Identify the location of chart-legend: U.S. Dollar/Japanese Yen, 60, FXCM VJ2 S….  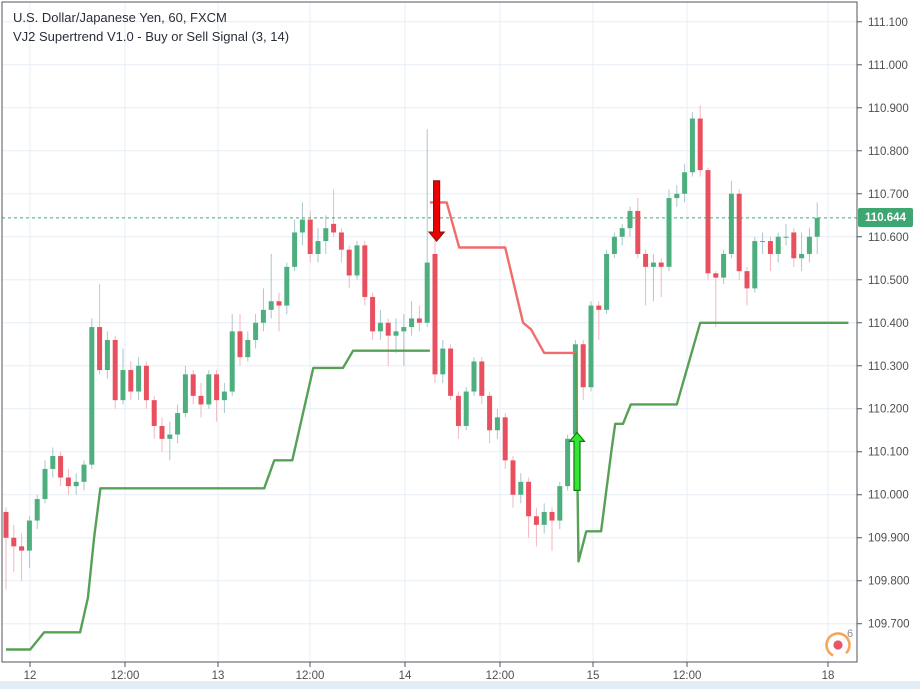
(151, 27).